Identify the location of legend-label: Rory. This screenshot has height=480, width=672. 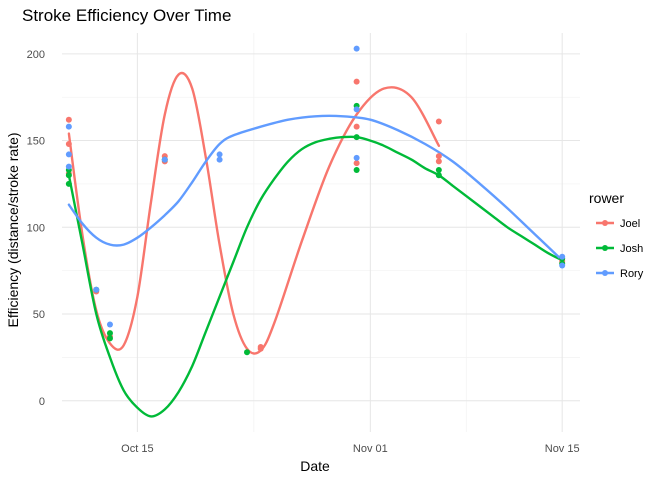
(632, 274).